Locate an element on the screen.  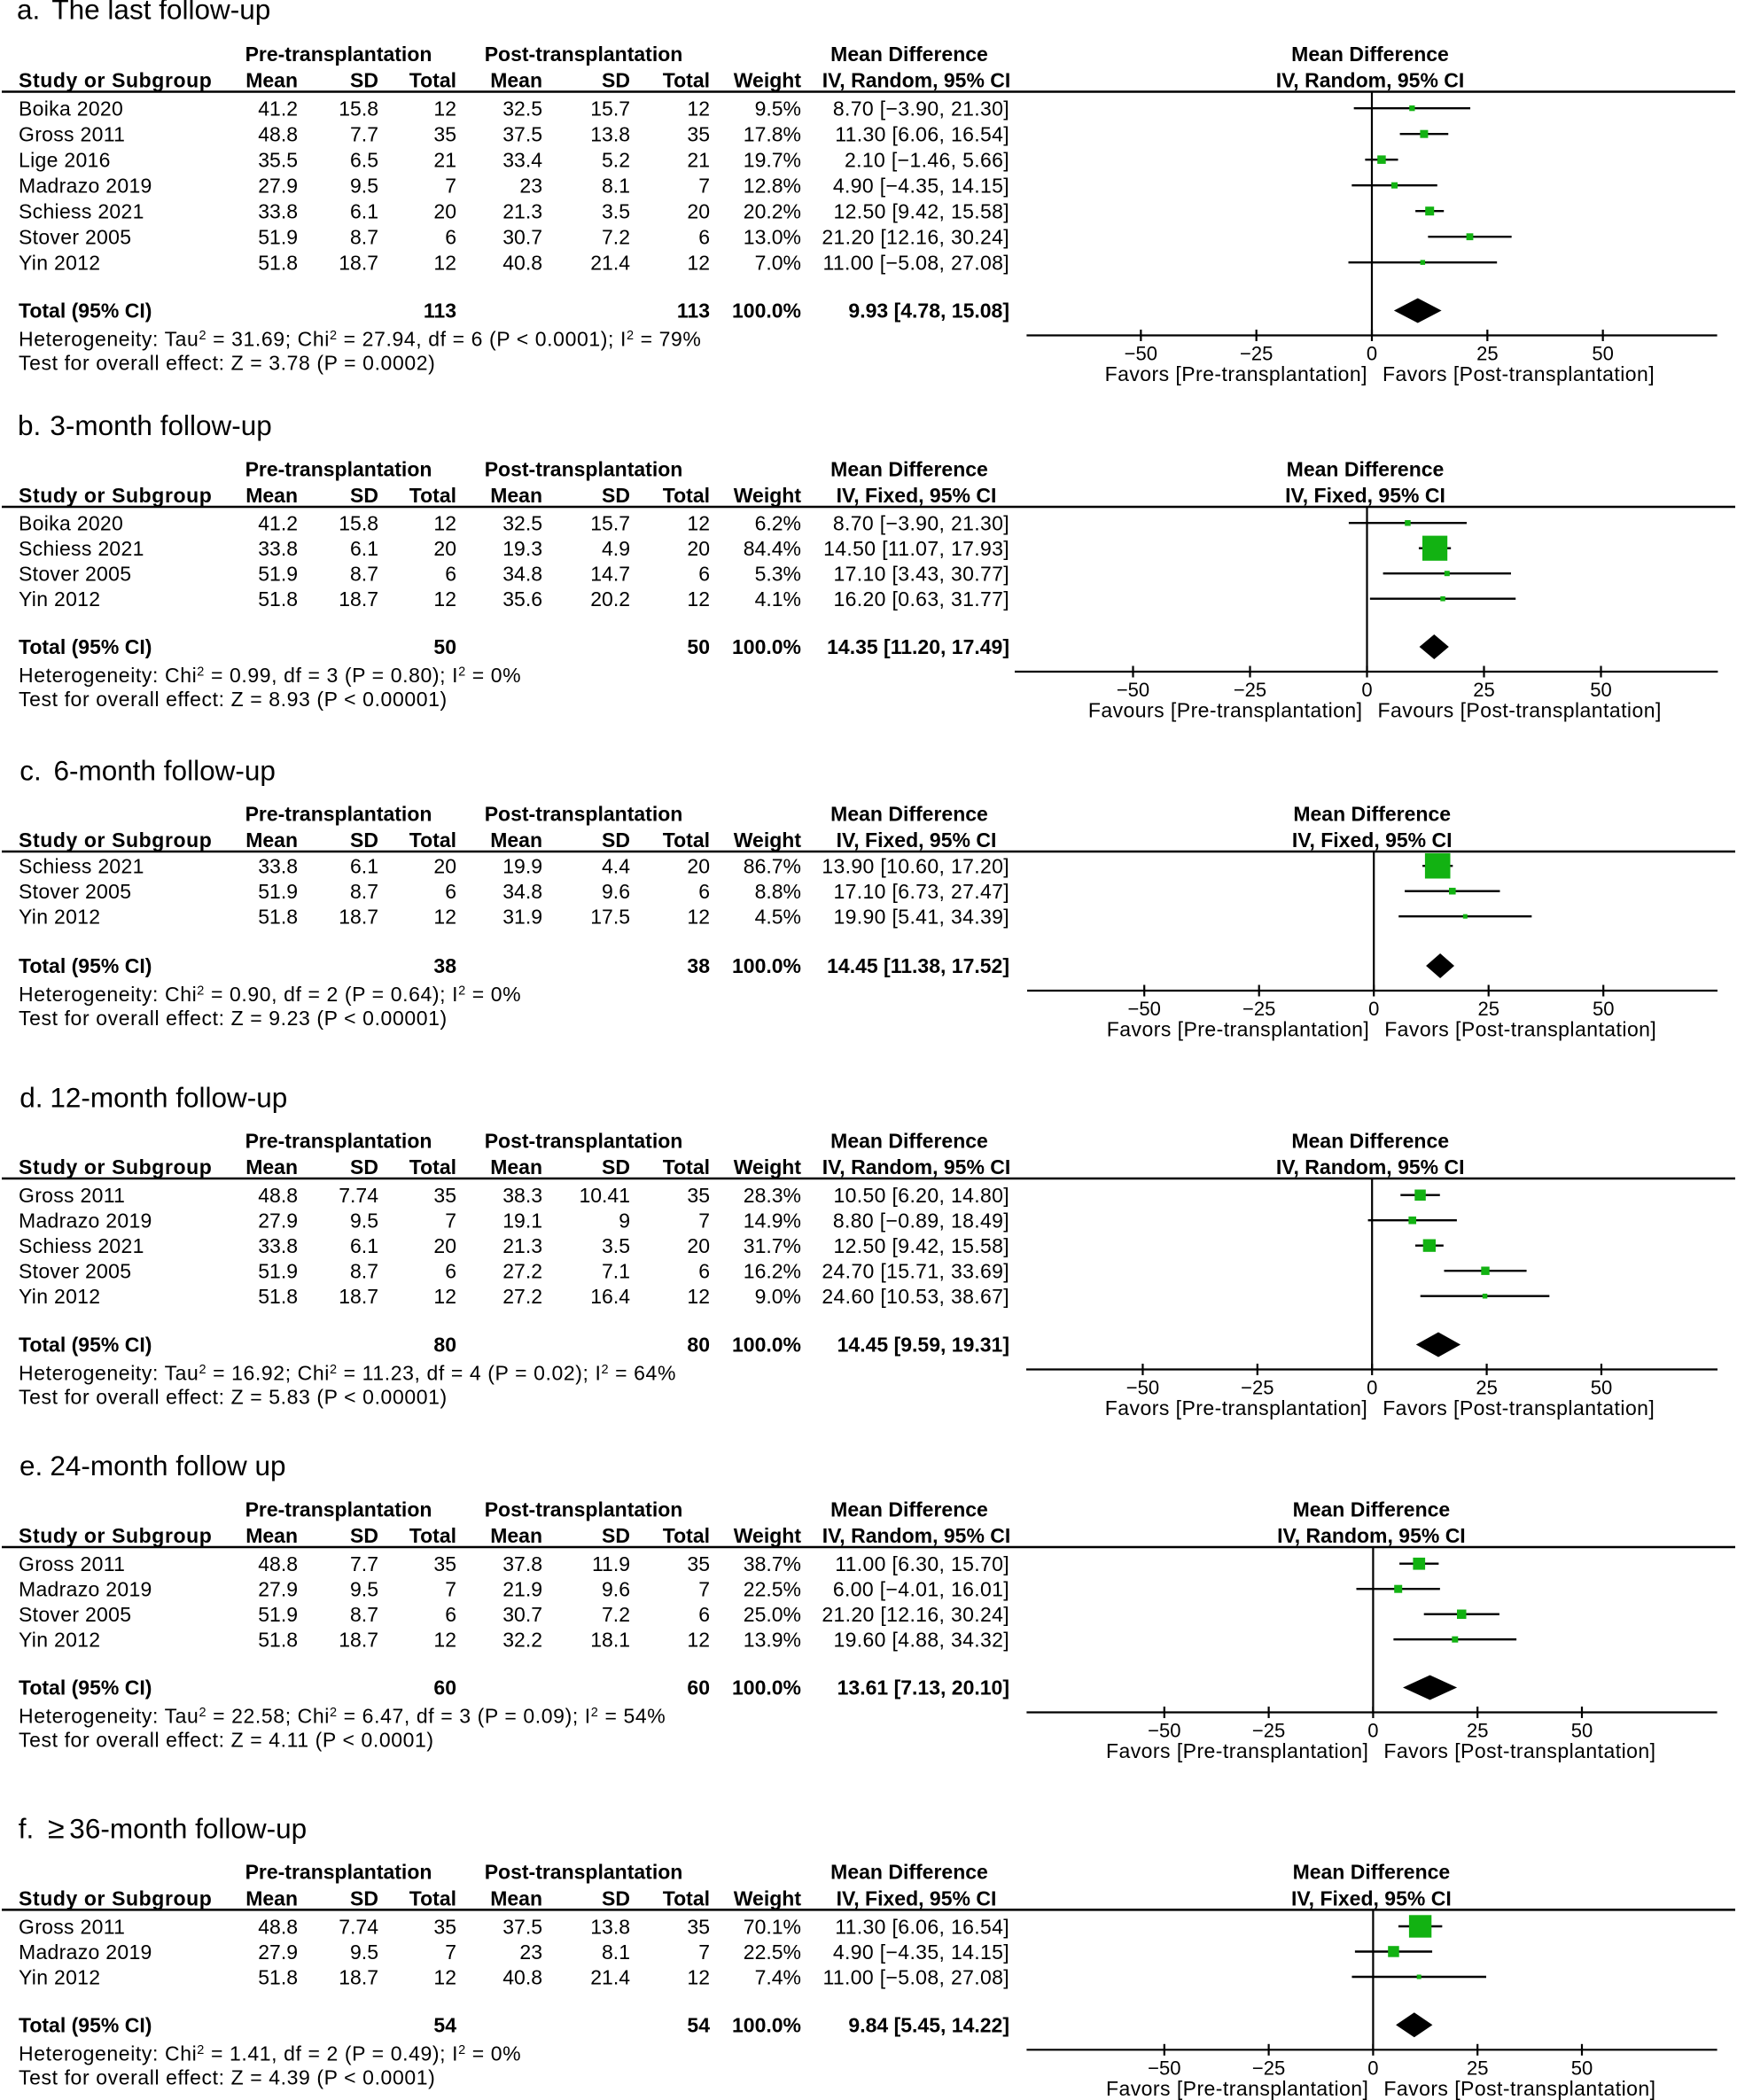
svg-text: 13.9% is located at coordinates (772, 1640).